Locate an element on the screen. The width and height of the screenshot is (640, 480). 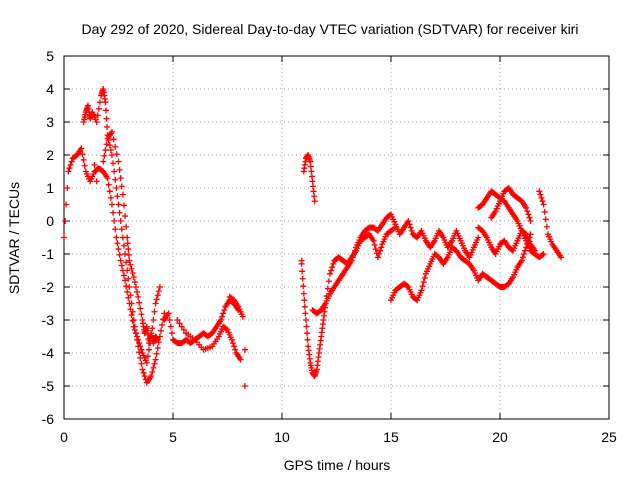
x-tick-label: 0 is located at coordinates (64, 437).